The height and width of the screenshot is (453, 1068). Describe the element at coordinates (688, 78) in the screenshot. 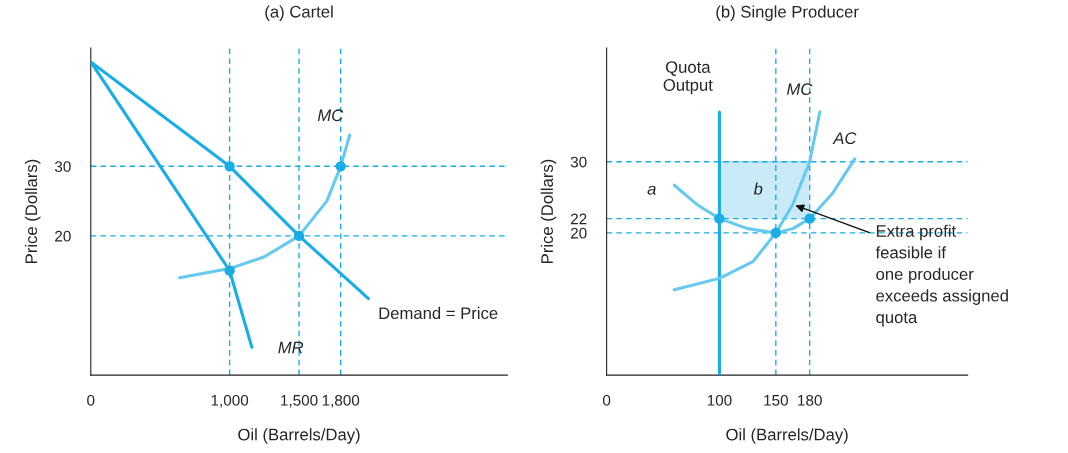

I see `annotation: Quota Output` at that location.